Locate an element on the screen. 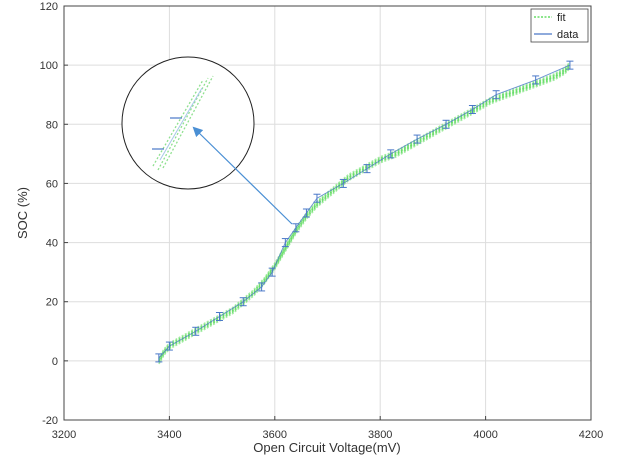 The width and height of the screenshot is (629, 460). legend: fit data is located at coordinates (559, 25).